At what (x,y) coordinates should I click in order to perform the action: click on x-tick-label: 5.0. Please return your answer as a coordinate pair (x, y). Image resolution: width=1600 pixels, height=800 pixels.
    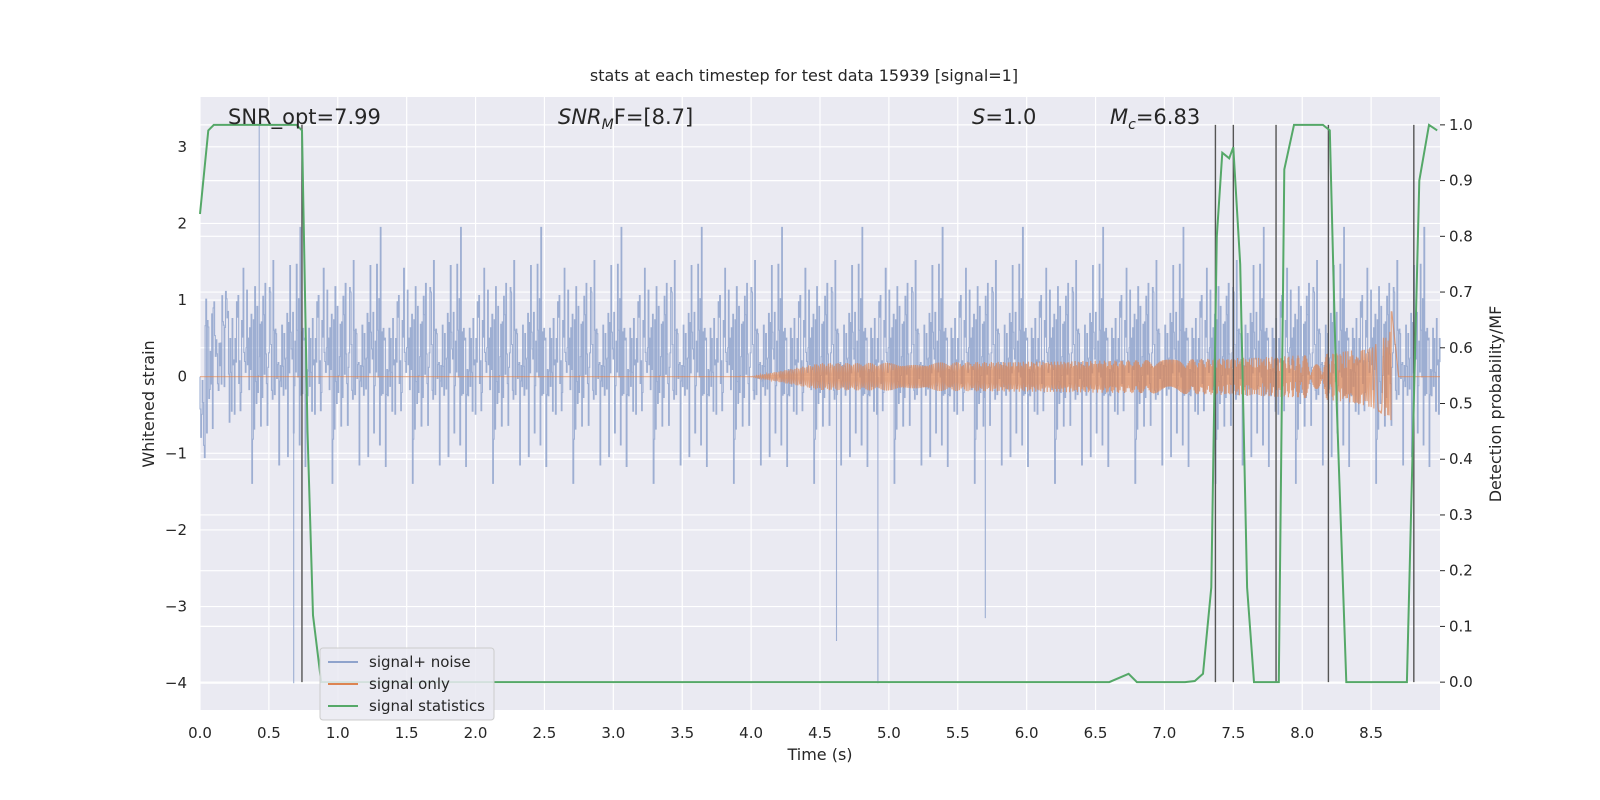
    Looking at the image, I should click on (889, 733).